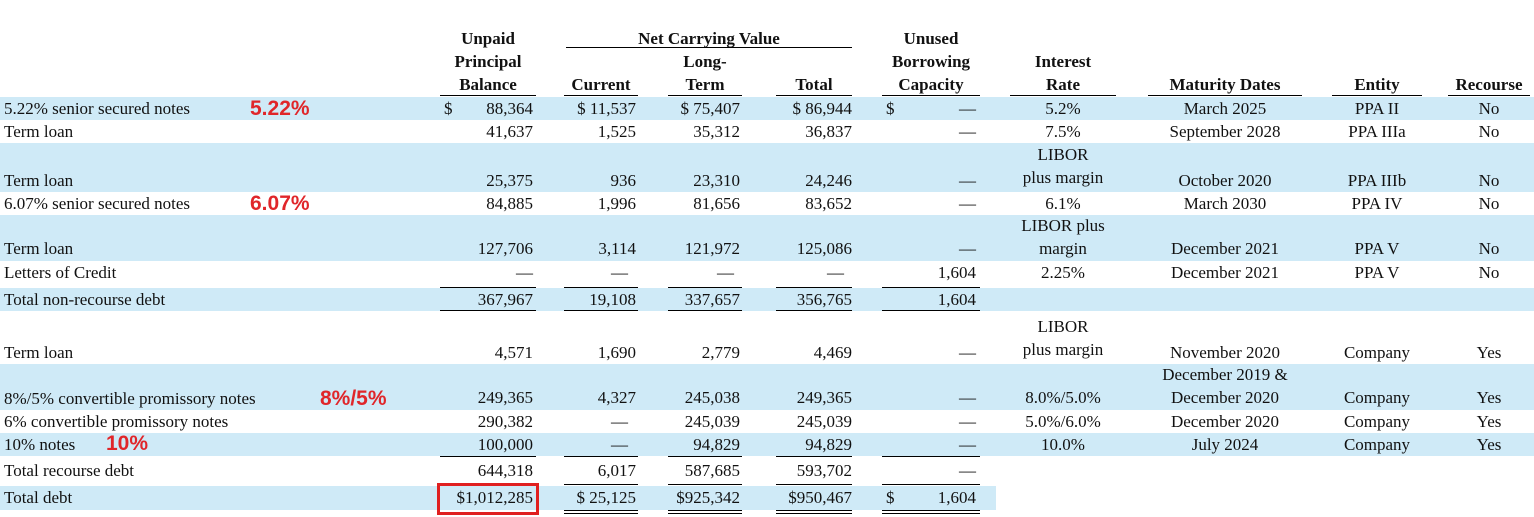 This screenshot has height=517, width=1534. I want to click on row-label: Total debt, so click(38, 497).